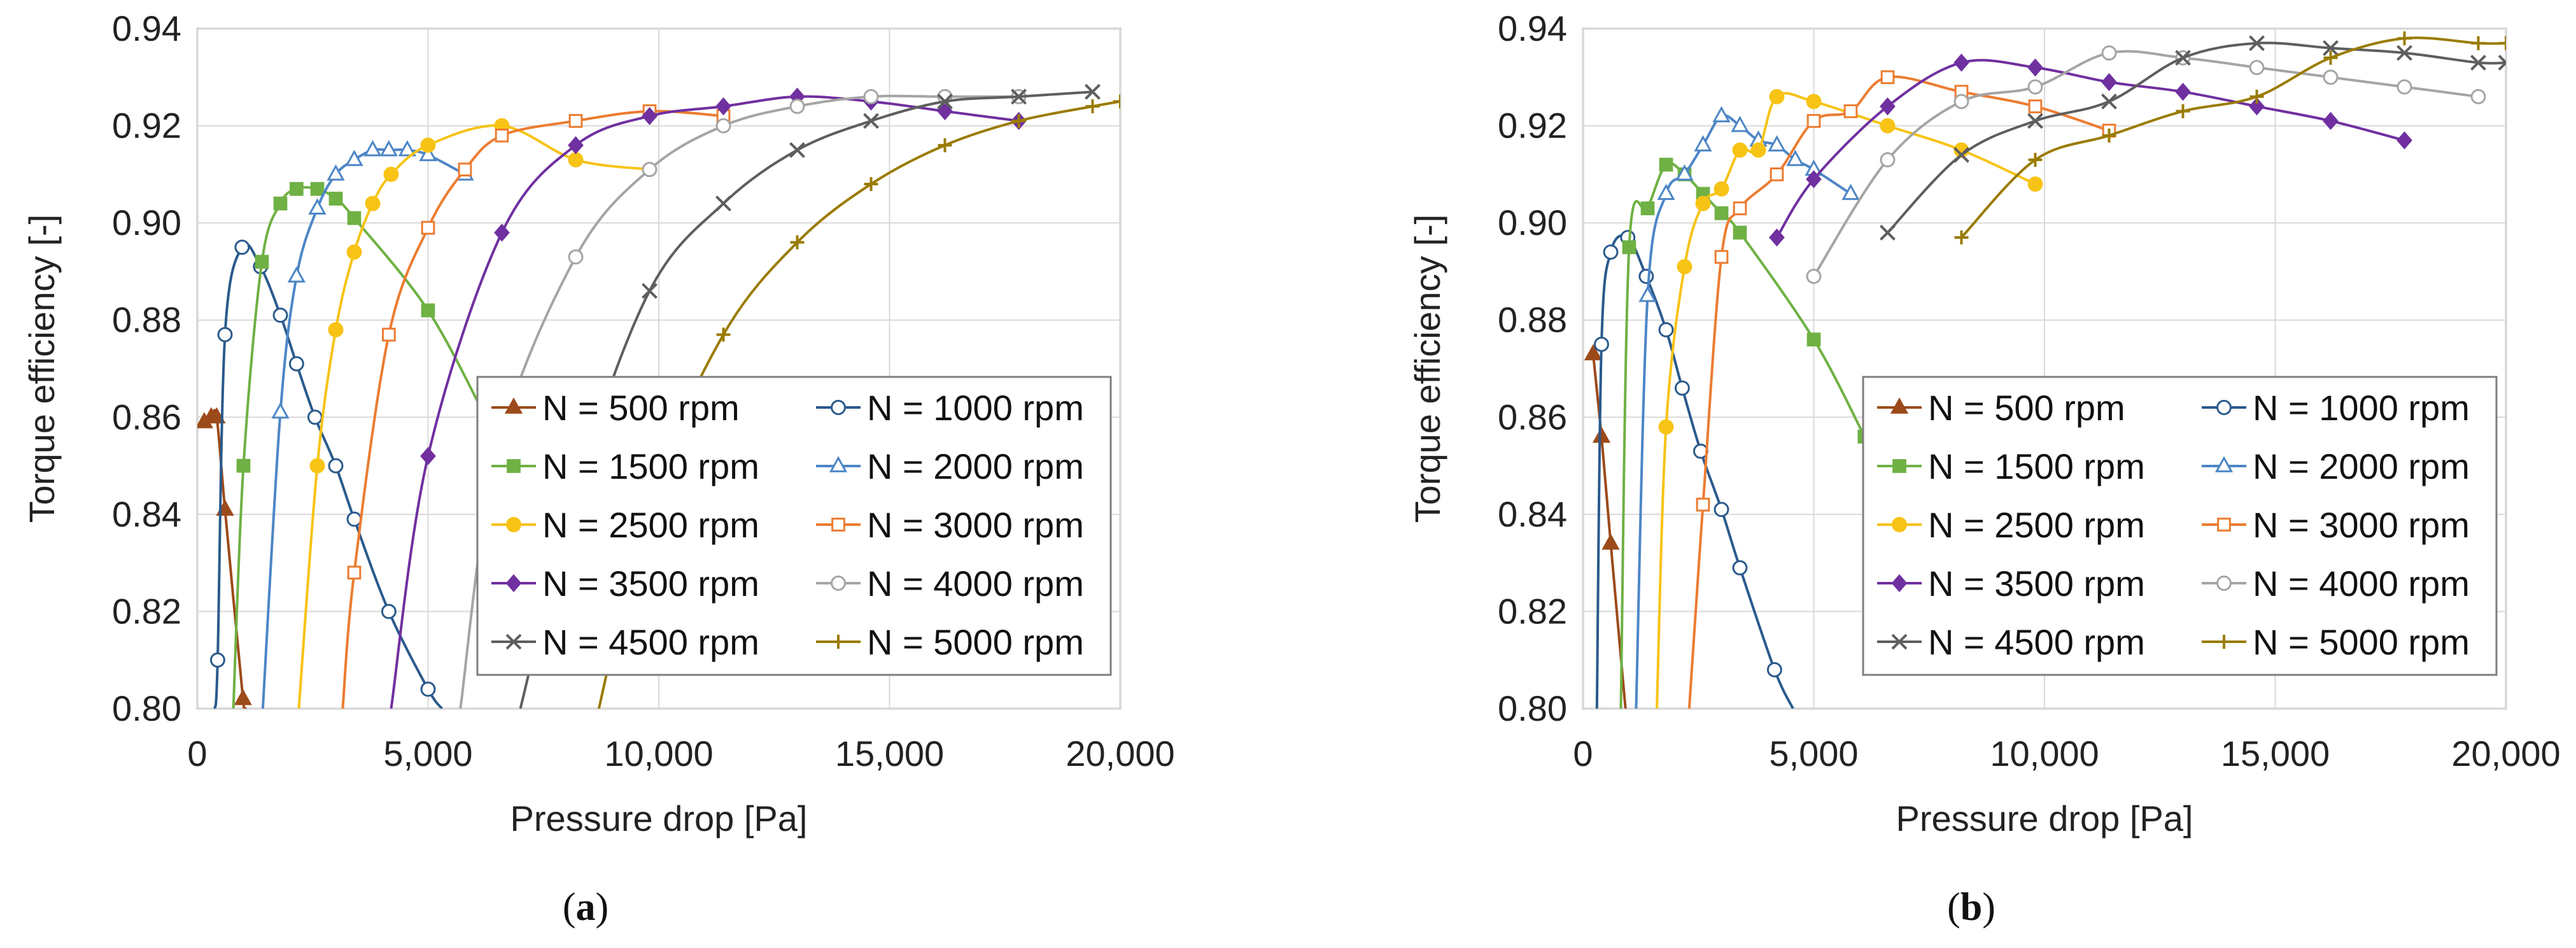 This screenshot has width=2576, height=948. Describe the element at coordinates (1533, 417) in the screenshot. I see `y-tick-label-b-3: 0.86` at that location.